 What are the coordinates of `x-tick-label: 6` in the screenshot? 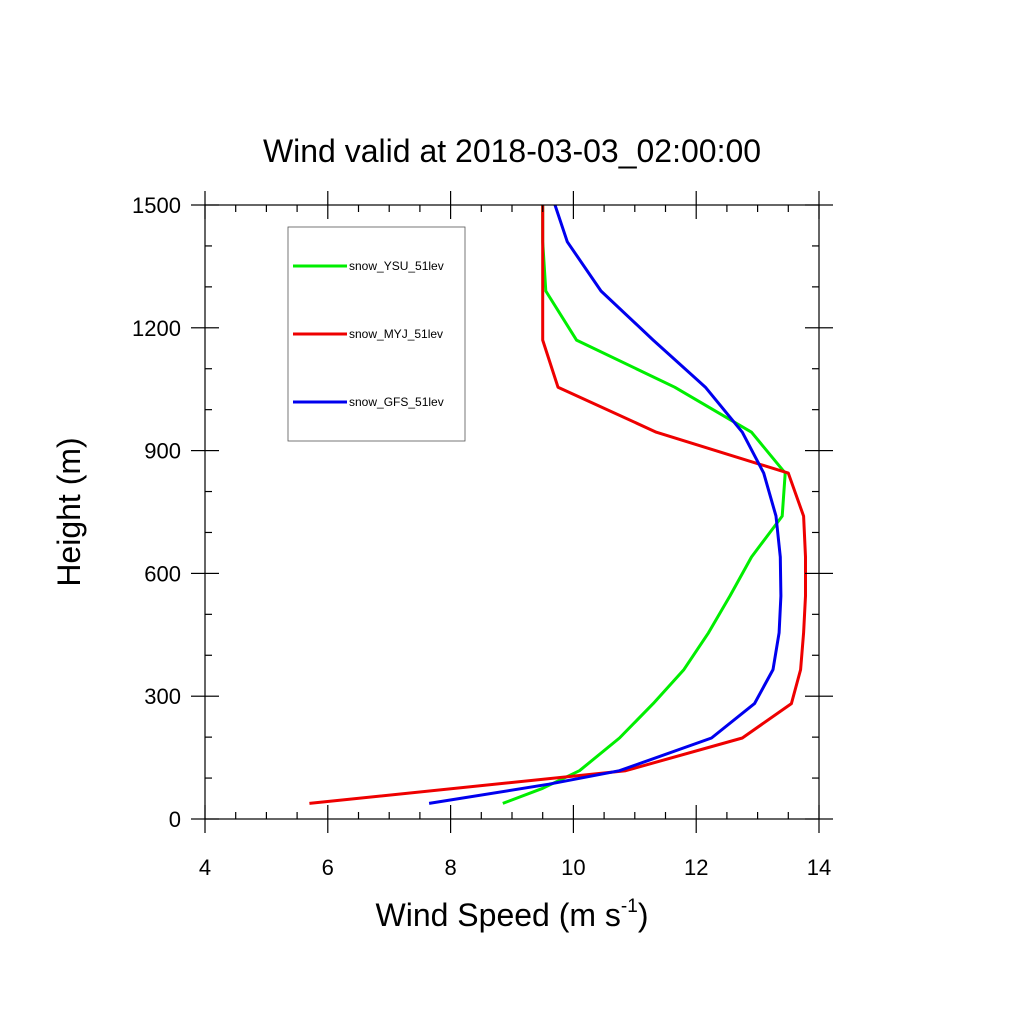 It's located at (328, 867).